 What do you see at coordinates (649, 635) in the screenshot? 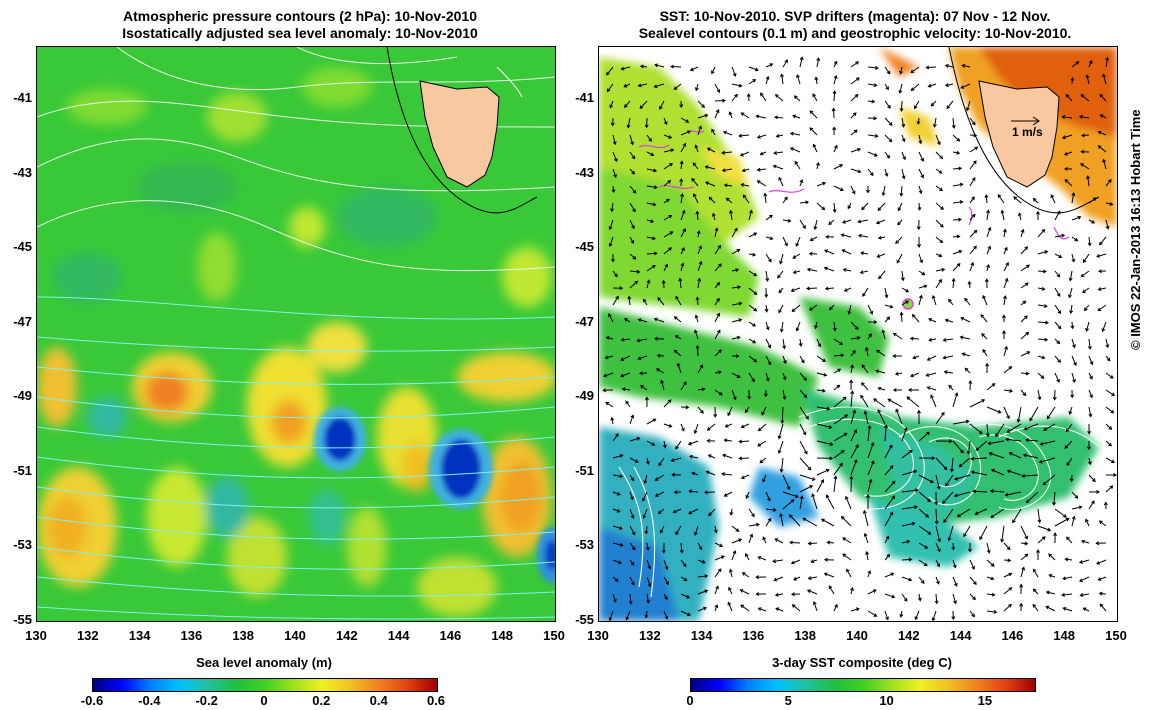
I see `right-lon-label: 132` at bounding box center [649, 635].